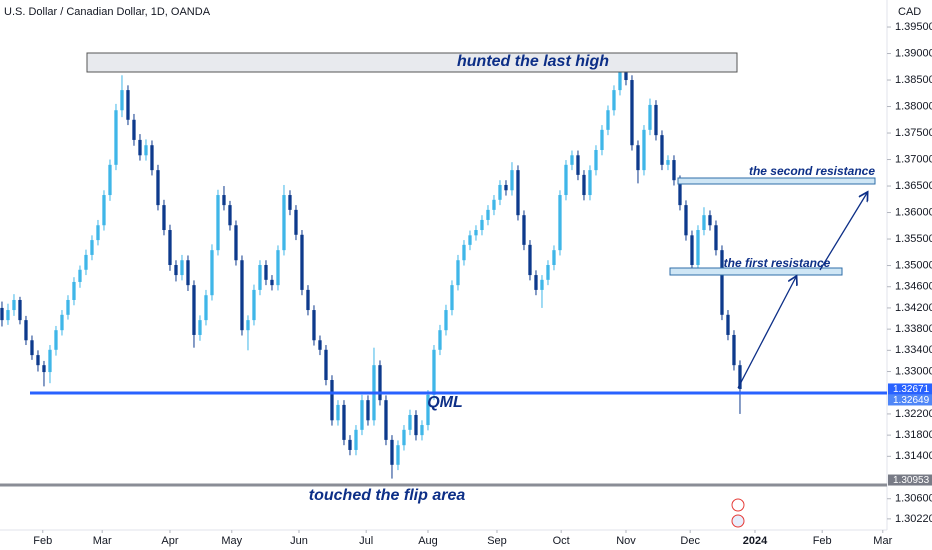  What do you see at coordinates (626, 541) in the screenshot?
I see `x-tick-label: Nov` at bounding box center [626, 541].